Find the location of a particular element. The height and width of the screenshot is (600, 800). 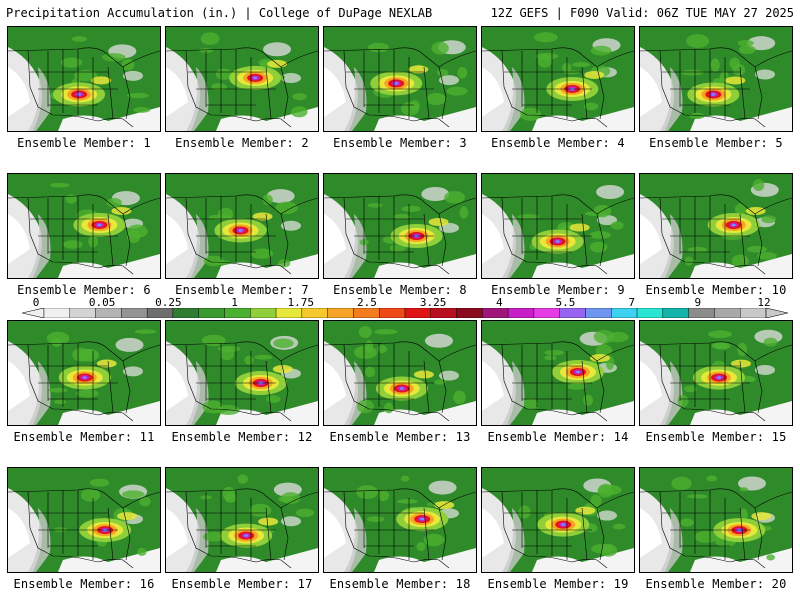

ensemble-member-label: Ensemble Member: 7 is located at coordinates (242, 290).